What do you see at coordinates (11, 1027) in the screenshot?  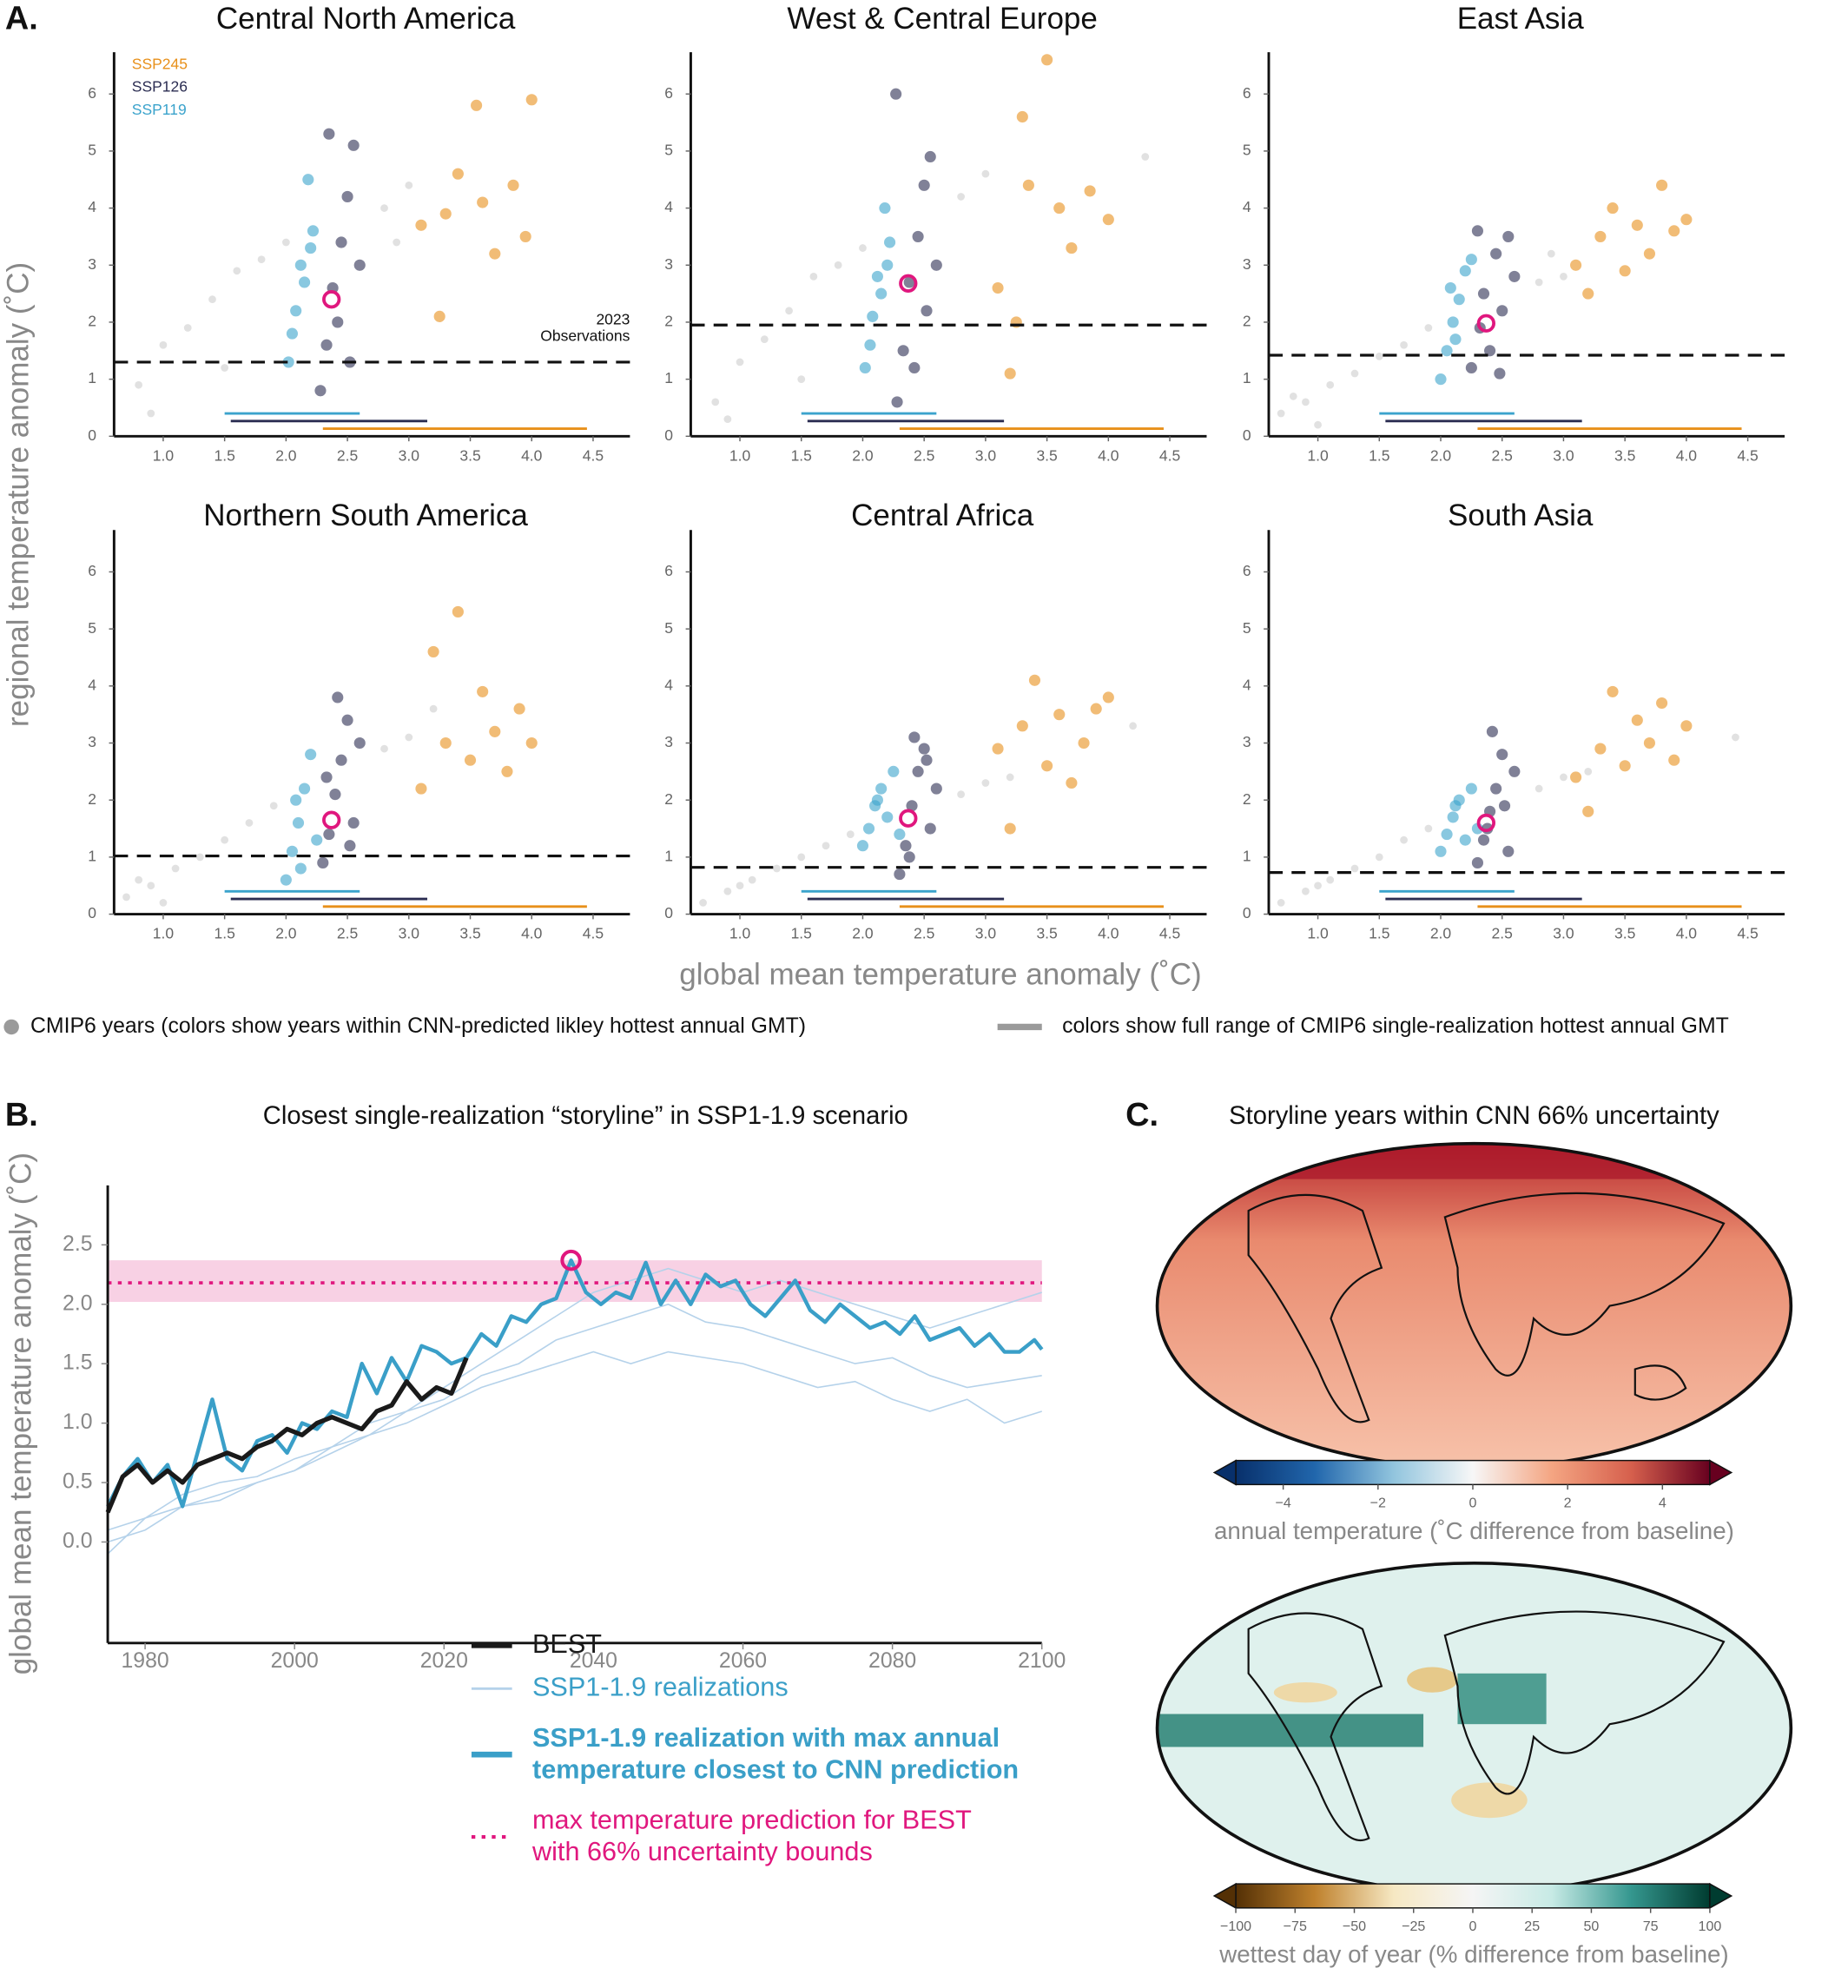 I see `legend-symbol` at bounding box center [11, 1027].